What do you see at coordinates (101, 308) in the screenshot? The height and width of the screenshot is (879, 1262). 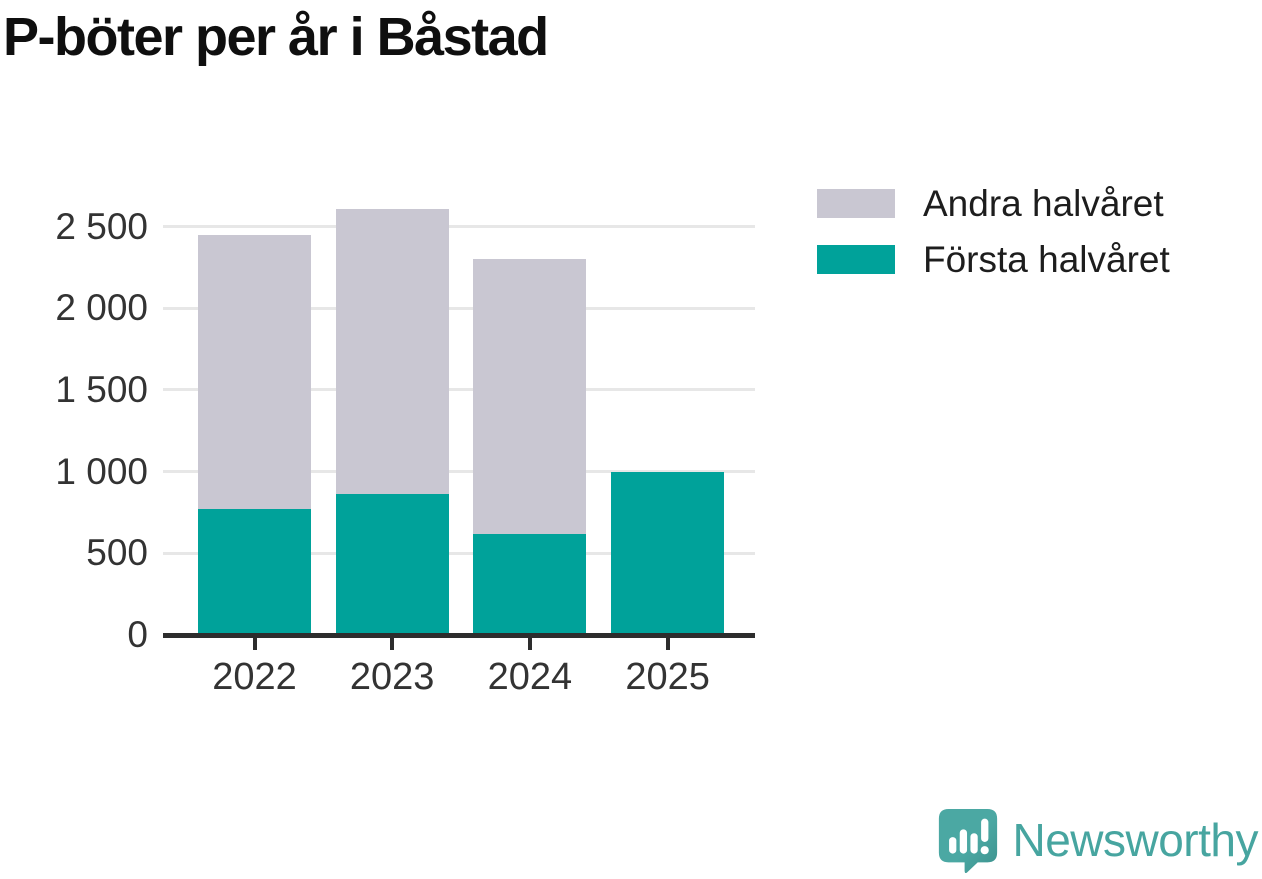 I see `y-axis-tick-label: 2 000` at bounding box center [101, 308].